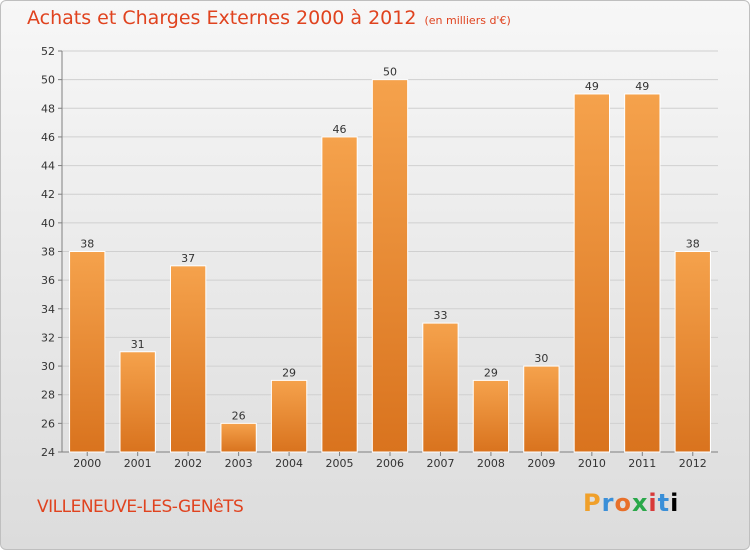  I want to click on bar-value-label: 33, so click(440, 315).